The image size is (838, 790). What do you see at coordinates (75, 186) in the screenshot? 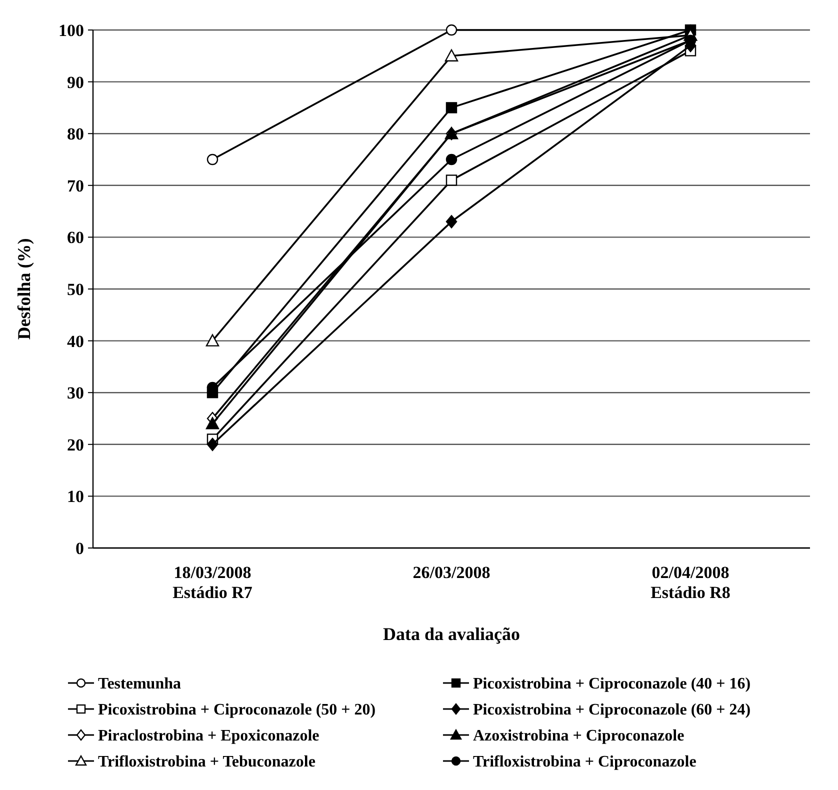
I see `y-tick-label: 70` at bounding box center [75, 186].